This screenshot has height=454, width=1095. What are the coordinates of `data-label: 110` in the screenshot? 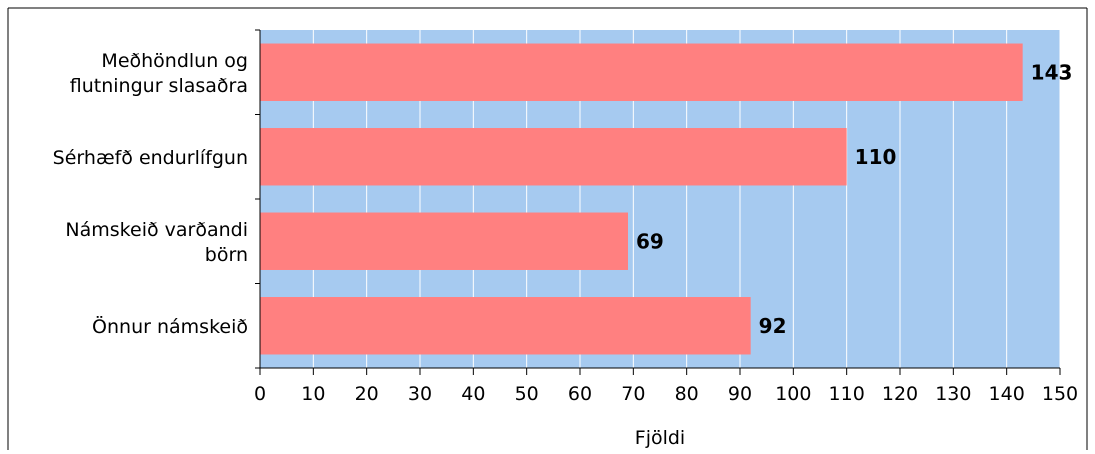 It's located at (876, 157).